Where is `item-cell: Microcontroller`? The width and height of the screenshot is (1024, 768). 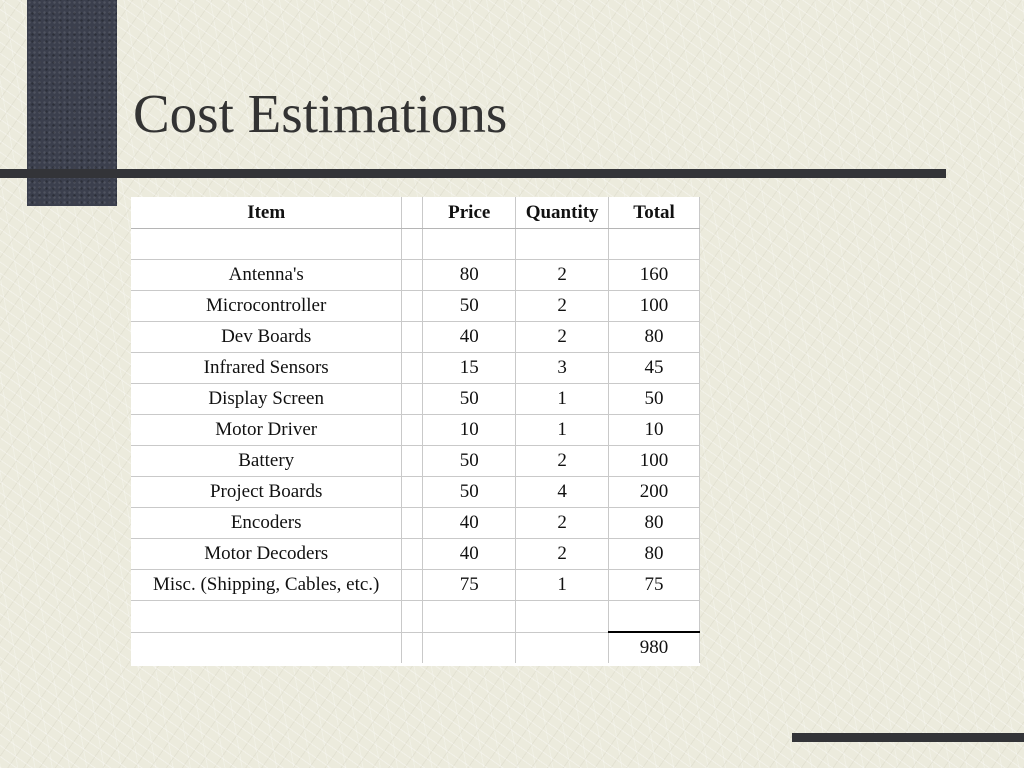 item-cell: Microcontroller is located at coordinates (267, 306).